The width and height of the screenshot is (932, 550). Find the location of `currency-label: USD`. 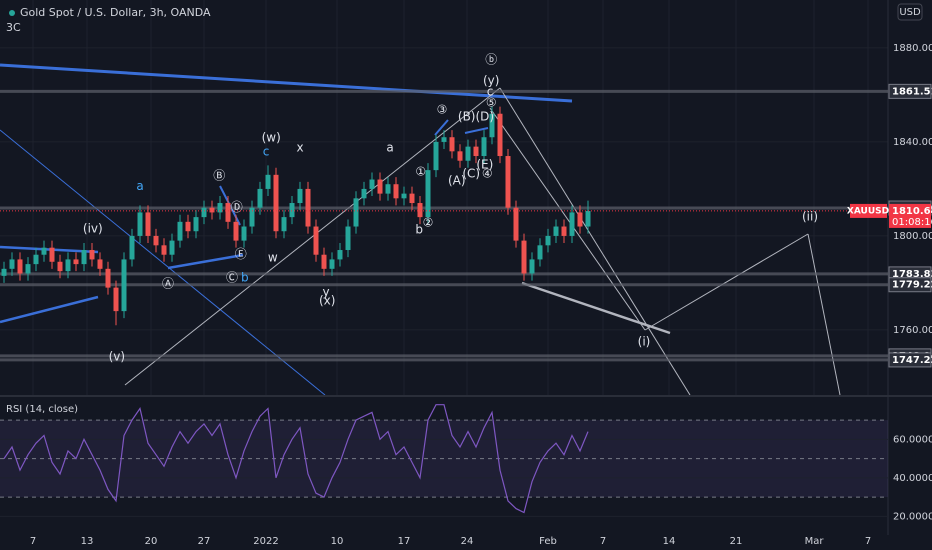

currency-label: USD is located at coordinates (910, 12).